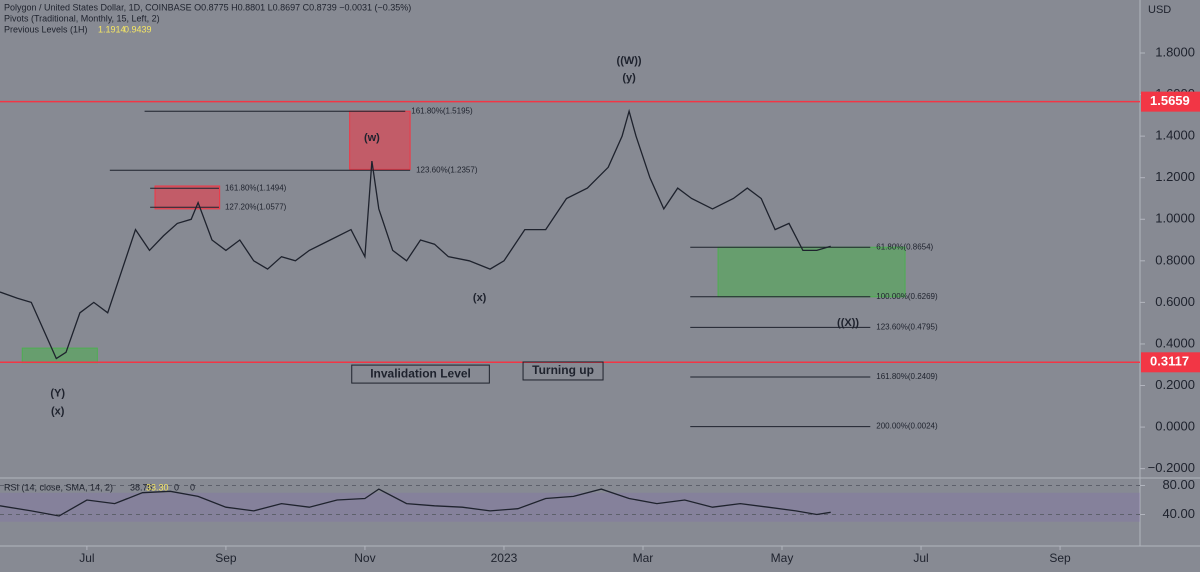  I want to click on y-tick-label: 0.8000, so click(1175, 259).